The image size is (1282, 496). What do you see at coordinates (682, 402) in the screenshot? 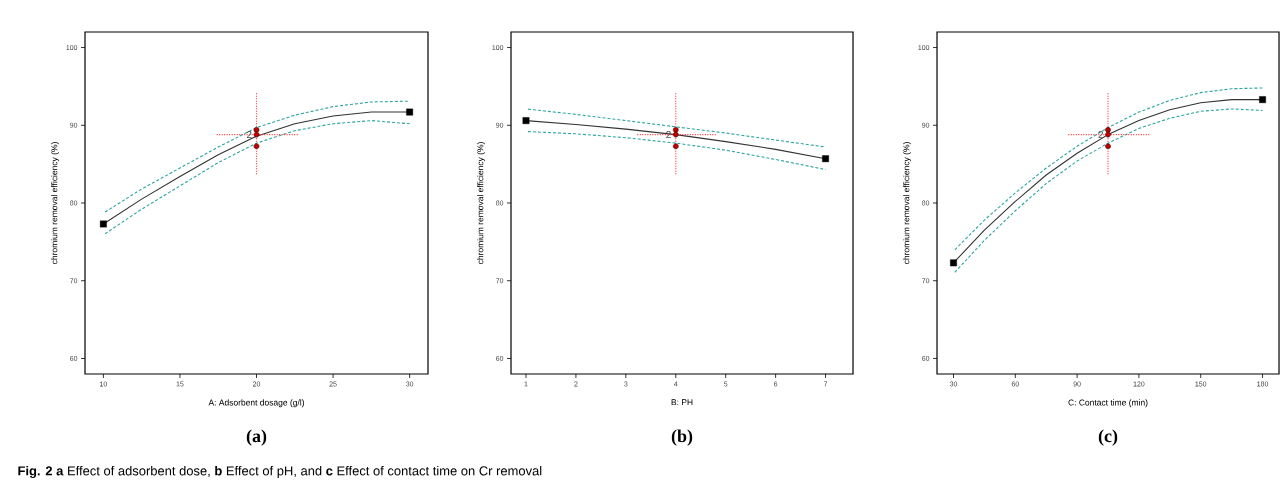
I see `x-axis-title: B: PH` at bounding box center [682, 402].